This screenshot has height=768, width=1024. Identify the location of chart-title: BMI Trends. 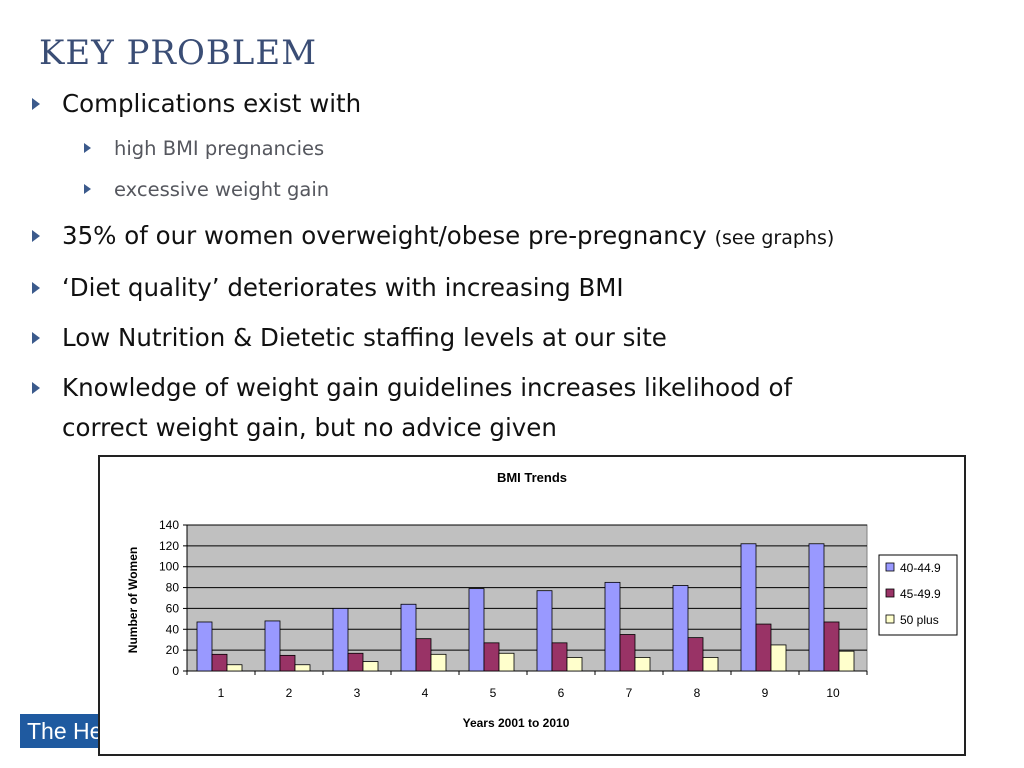
(532, 477).